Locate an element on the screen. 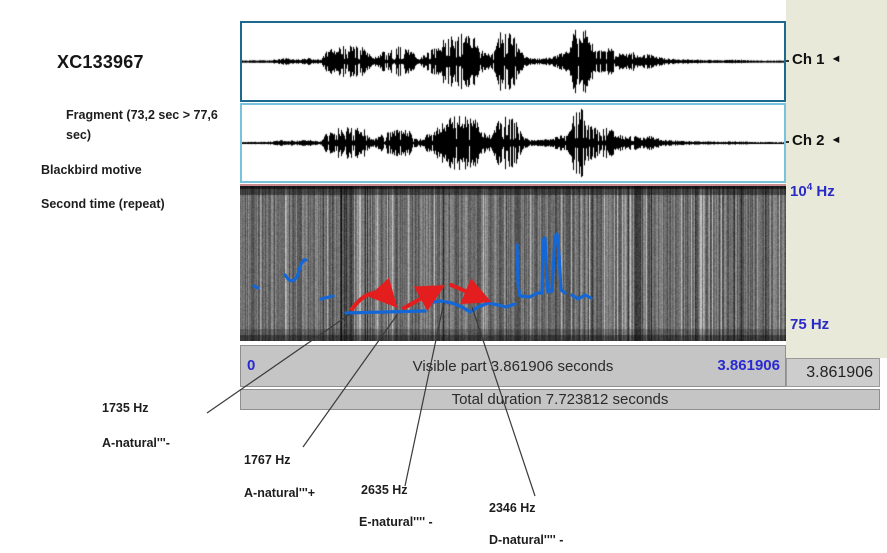 The height and width of the screenshot is (553, 887). channel-1-label: Ch 1 ◄ is located at coordinates (816, 59).